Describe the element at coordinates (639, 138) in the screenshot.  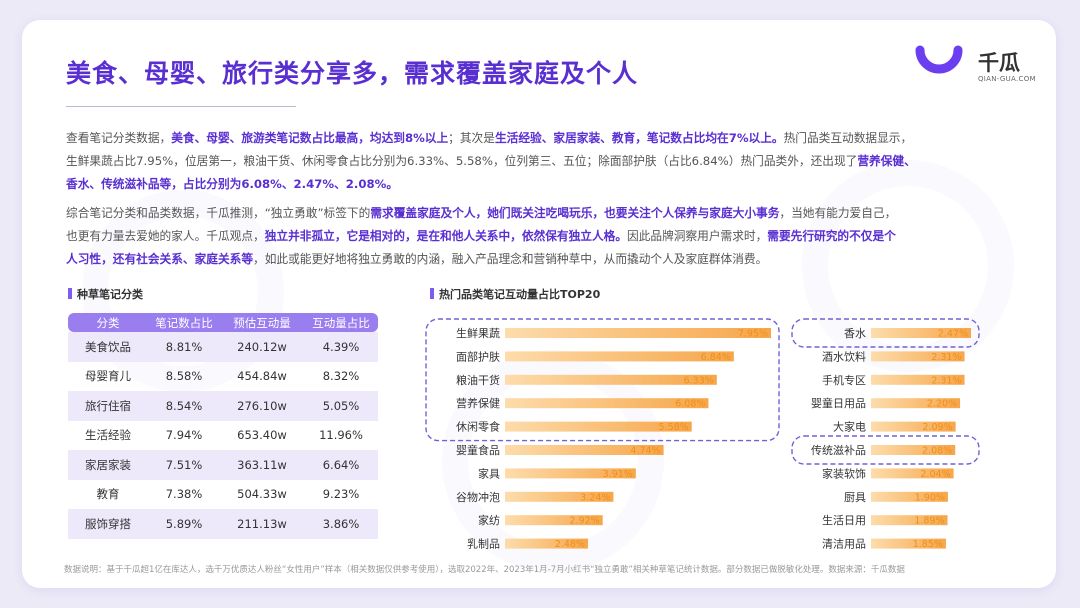
I see `highlight-text: 生活经验、家居家装、教育，笔记数占比均在7%以上。` at that location.